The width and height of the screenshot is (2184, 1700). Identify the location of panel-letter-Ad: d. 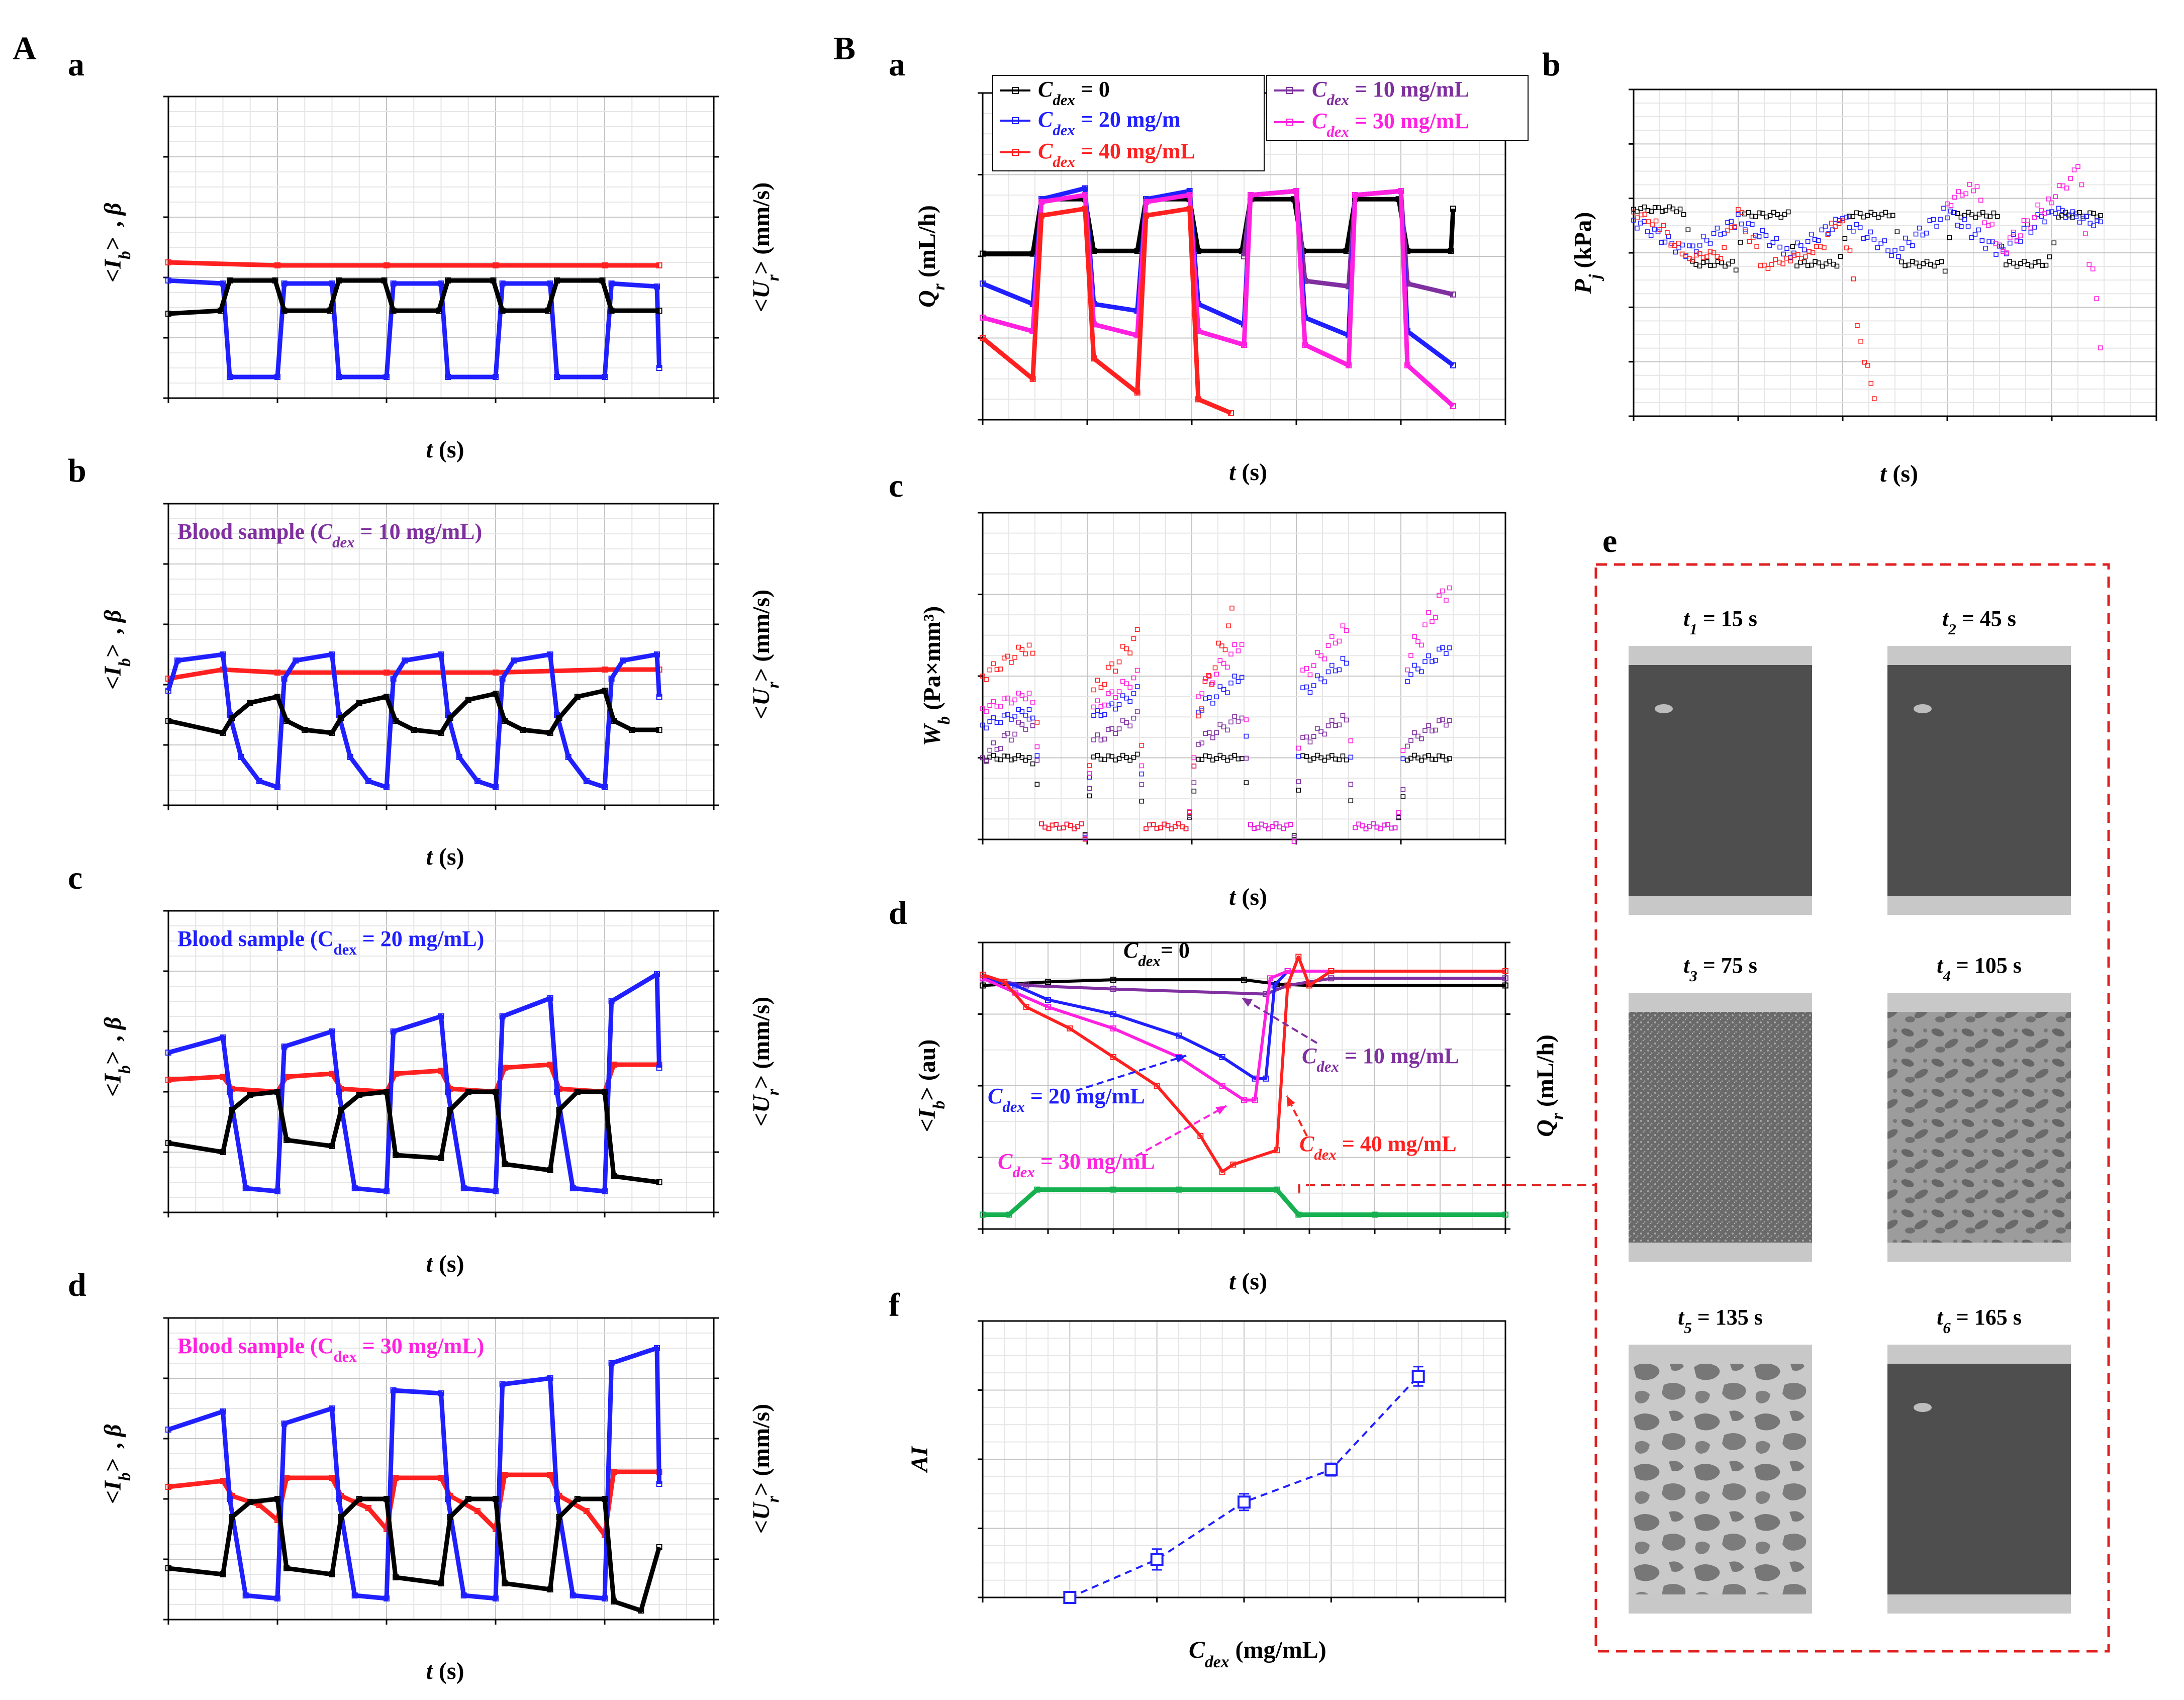
(77, 1285).